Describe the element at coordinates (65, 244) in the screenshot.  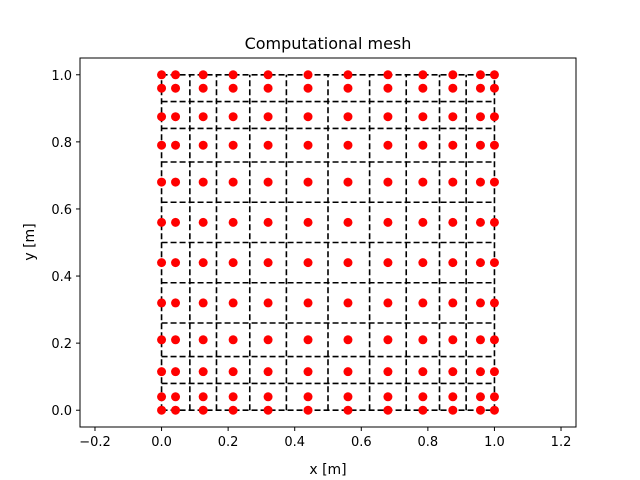
I see `y-axis: 0.0 0.2 0.4 0.6 0.8 1.0` at that location.